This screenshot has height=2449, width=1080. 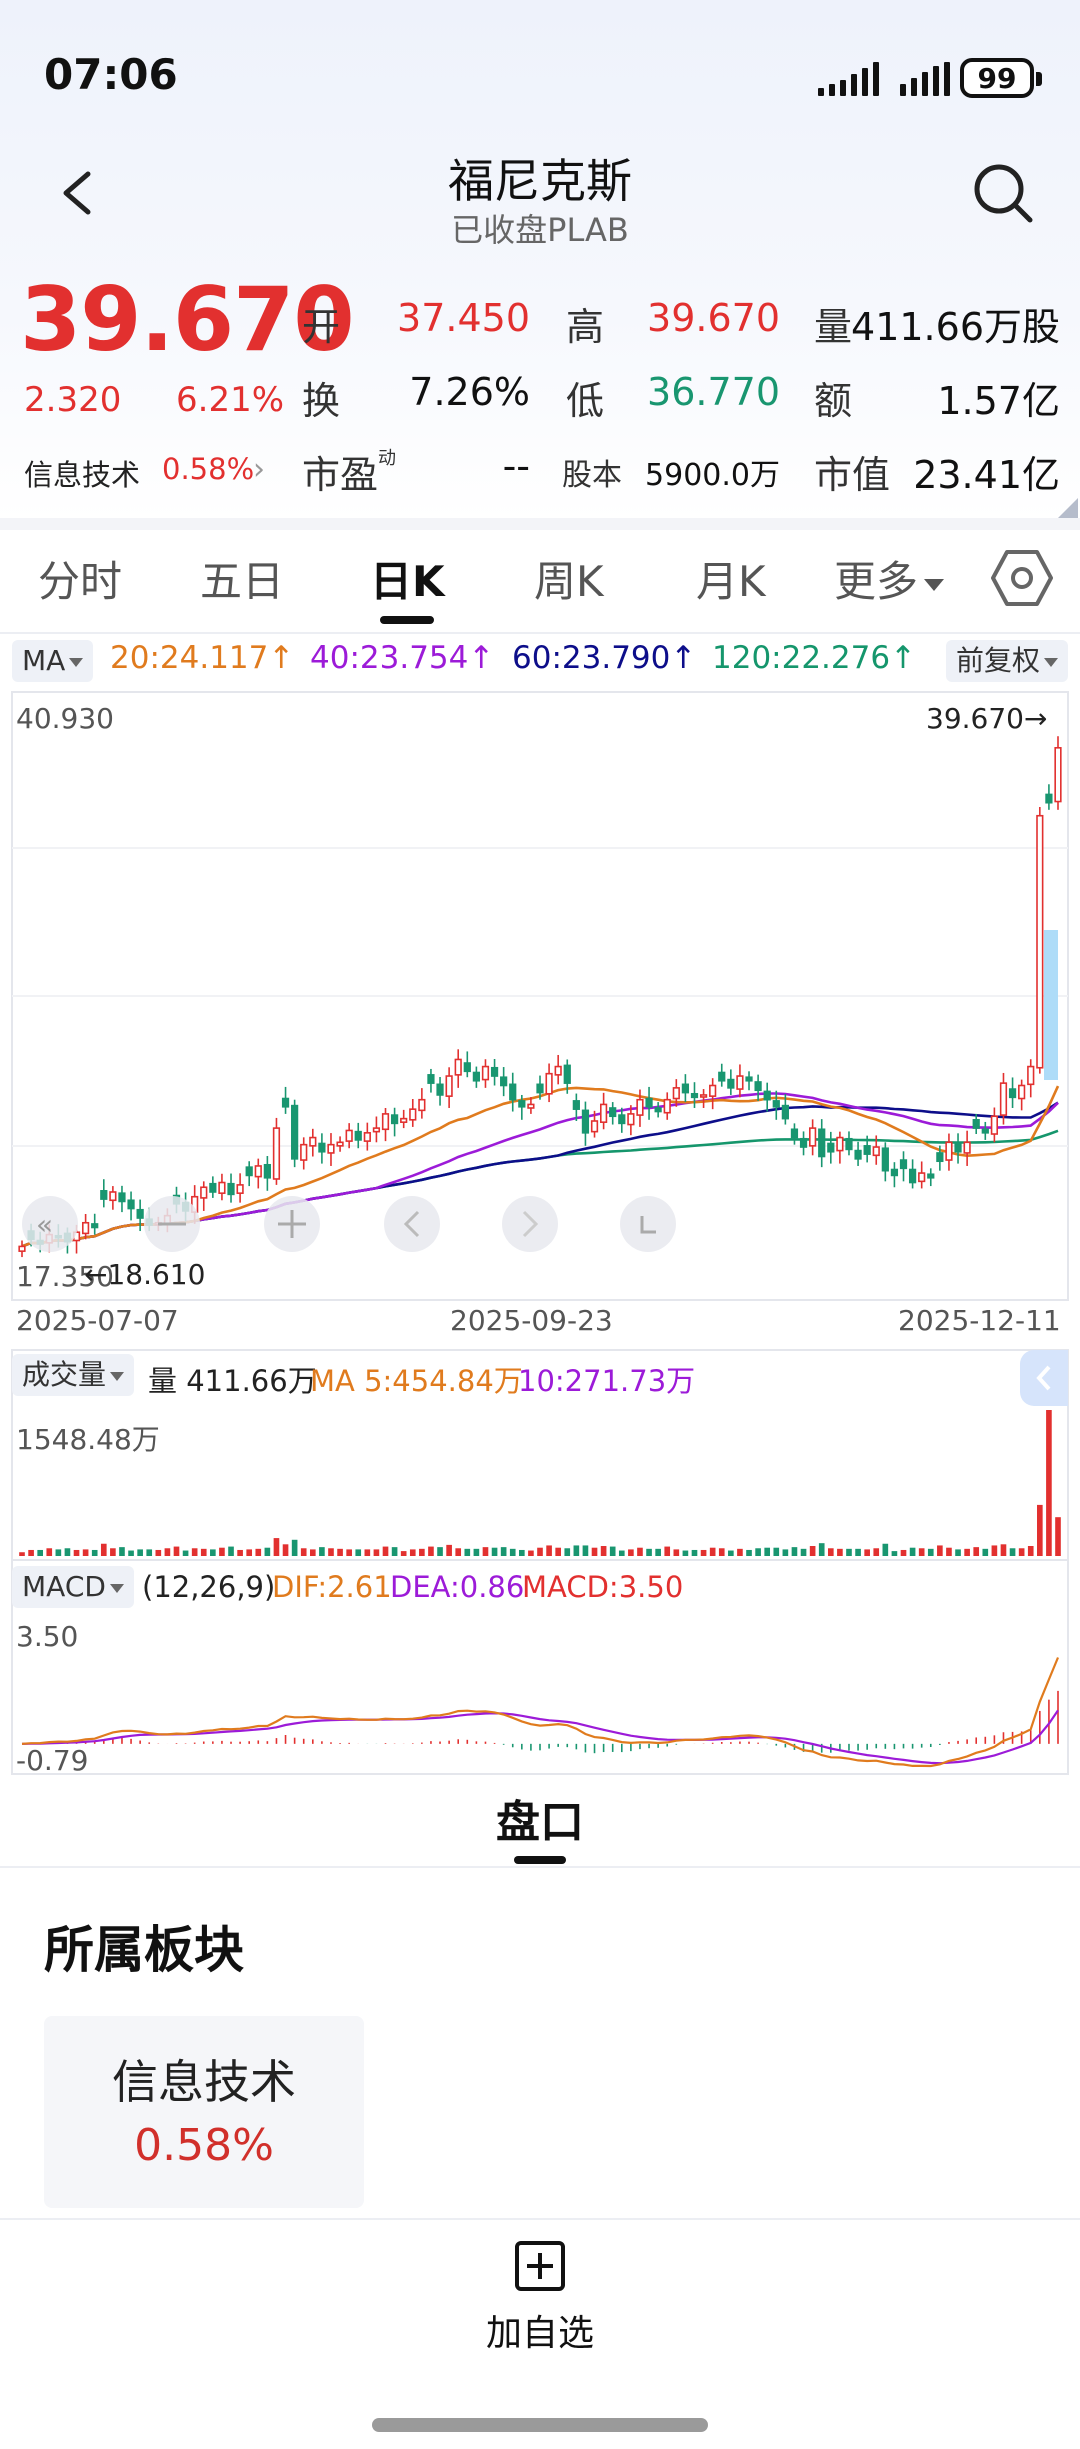 What do you see at coordinates (540, 2425) in the screenshot?
I see `home-indicator` at bounding box center [540, 2425].